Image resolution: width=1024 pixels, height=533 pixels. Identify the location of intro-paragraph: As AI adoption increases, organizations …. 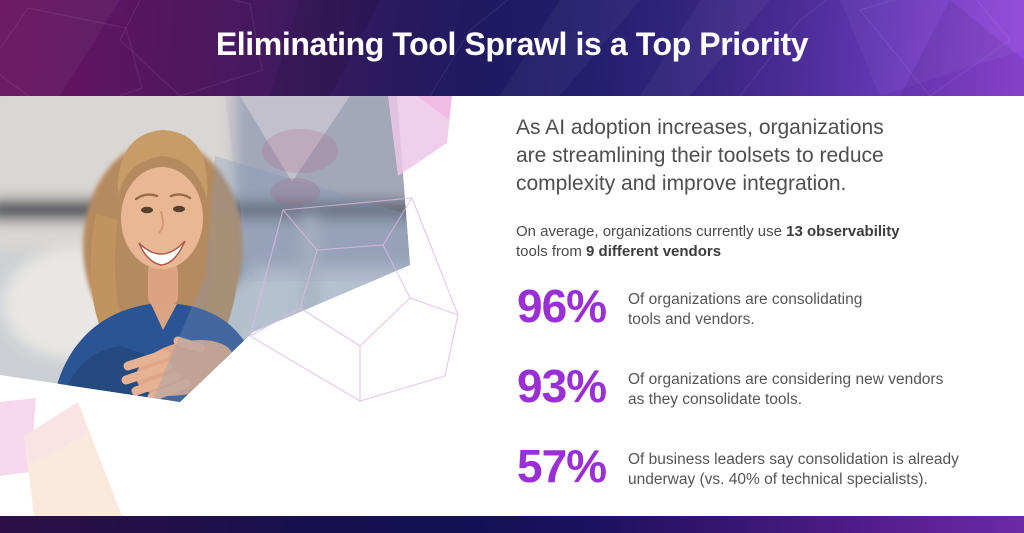
(731, 156).